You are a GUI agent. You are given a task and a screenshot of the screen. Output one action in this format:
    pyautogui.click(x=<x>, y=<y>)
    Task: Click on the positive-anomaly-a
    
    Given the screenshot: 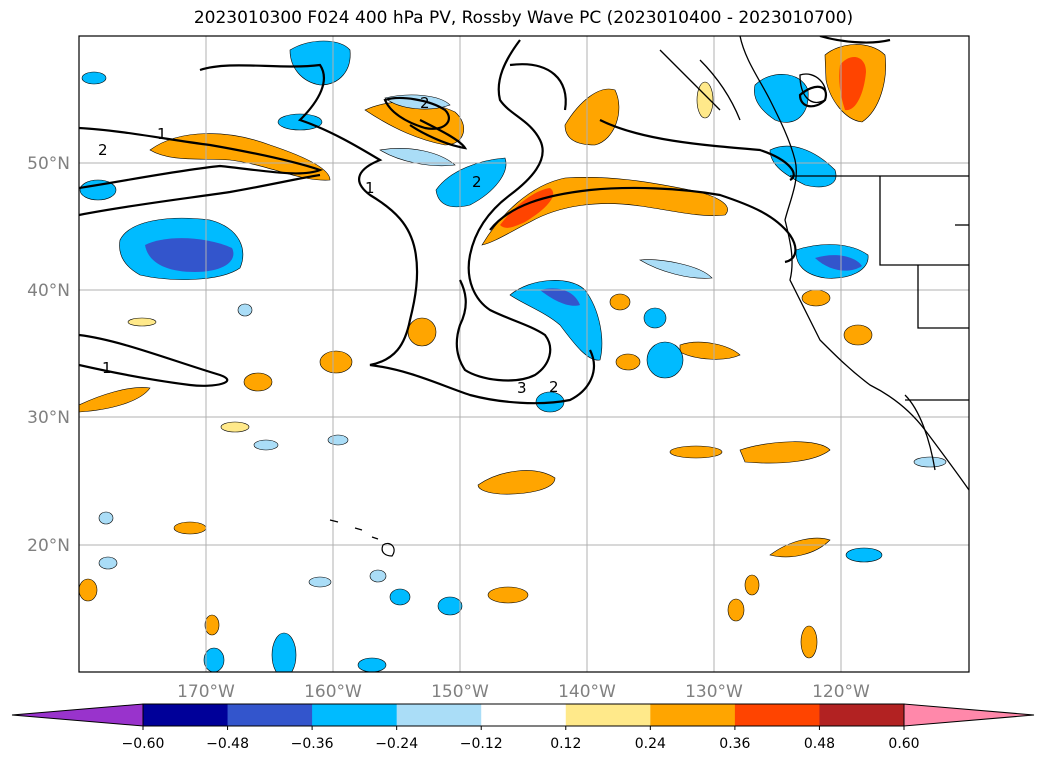 What is the action you would take?
    pyautogui.click(x=336, y=362)
    